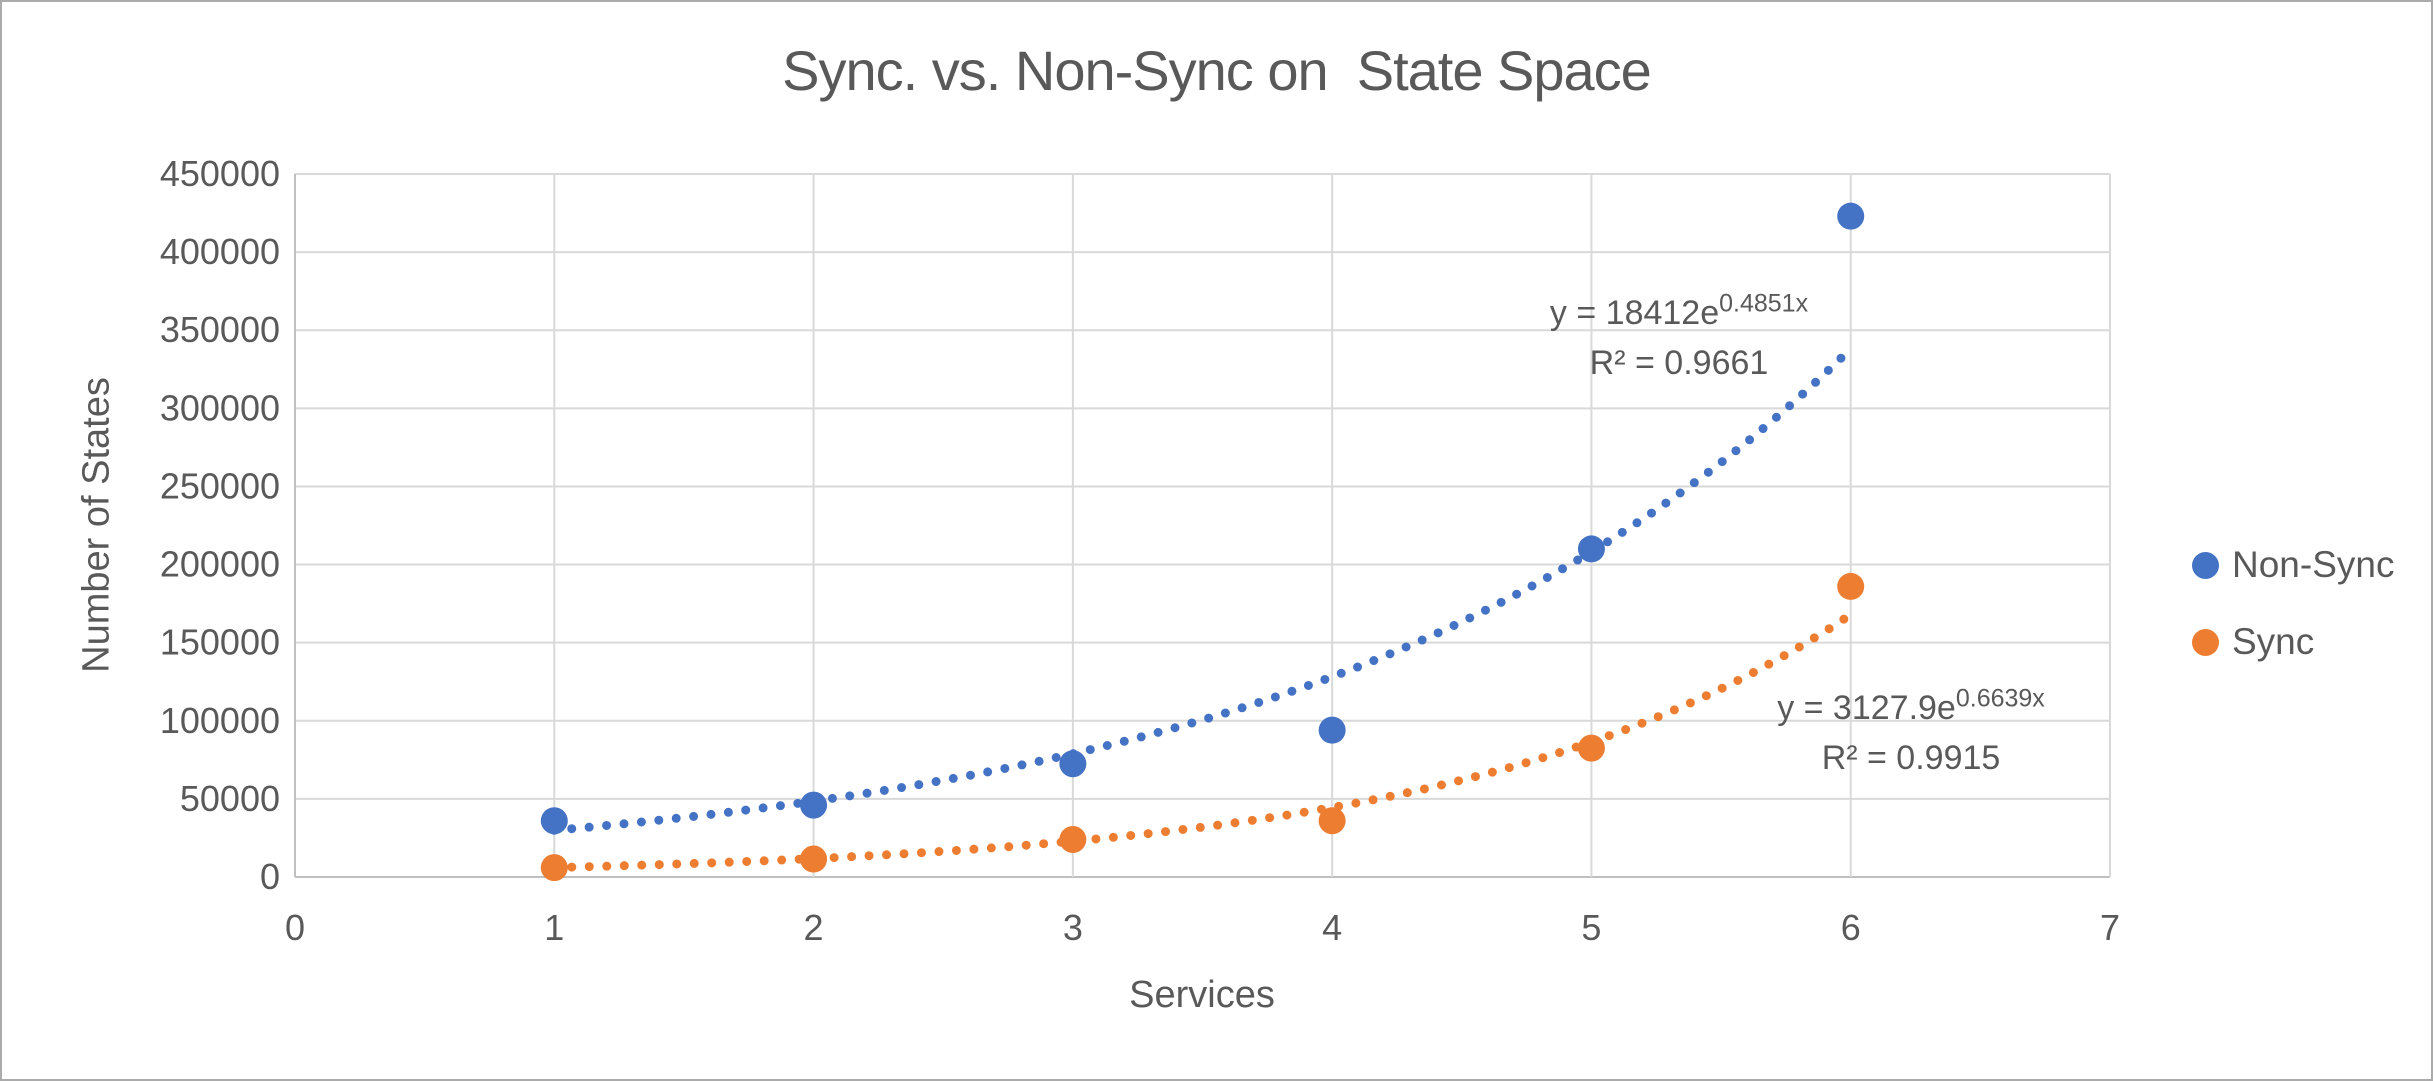  I want to click on y-tick-label: 200000, so click(220, 564).